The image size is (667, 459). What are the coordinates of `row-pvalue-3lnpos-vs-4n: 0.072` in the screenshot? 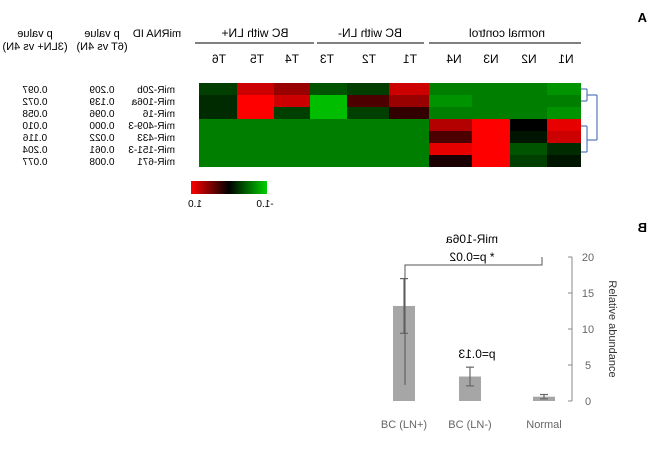 It's located at (34, 102).